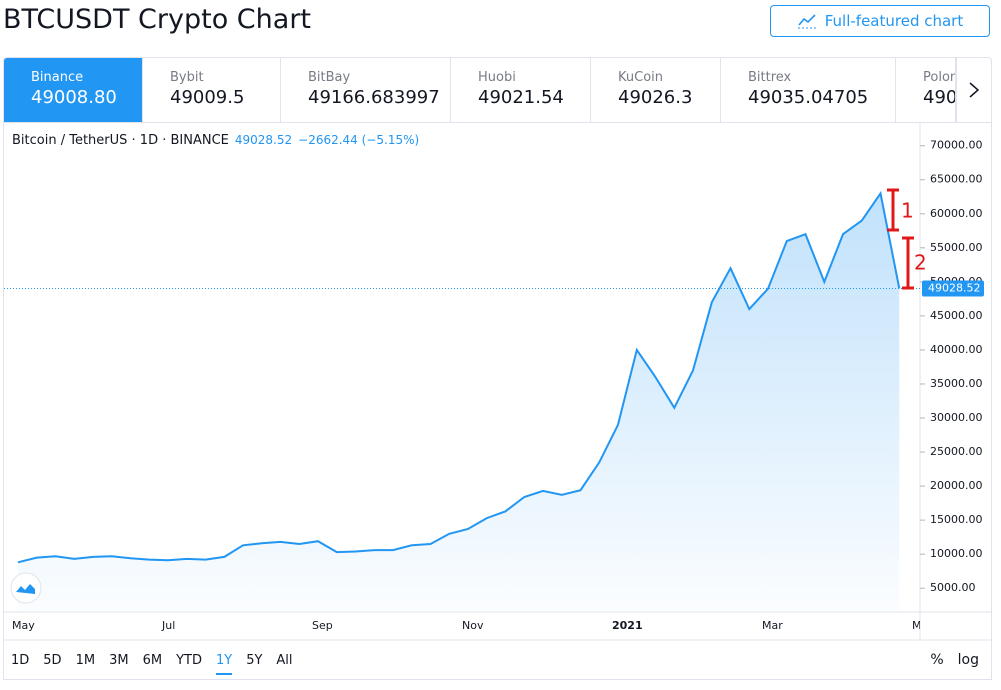  Describe the element at coordinates (627, 625) in the screenshot. I see `x-tick-label: 2021` at that location.